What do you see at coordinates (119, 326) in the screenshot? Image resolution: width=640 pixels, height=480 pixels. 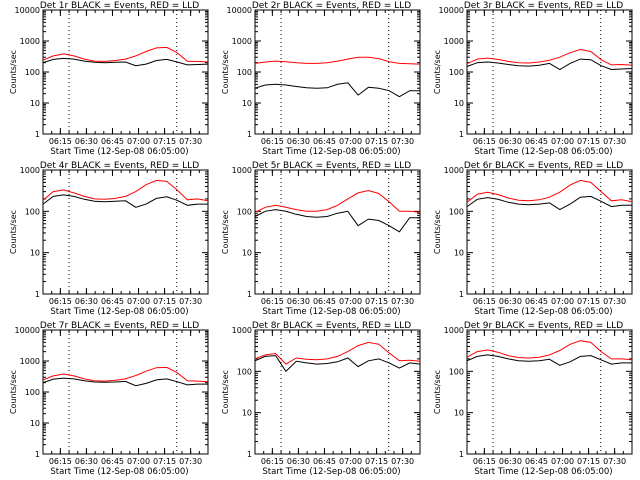 I see `panel-title: Det 7r BLACK = Events, RED = LLD` at bounding box center [119, 326].